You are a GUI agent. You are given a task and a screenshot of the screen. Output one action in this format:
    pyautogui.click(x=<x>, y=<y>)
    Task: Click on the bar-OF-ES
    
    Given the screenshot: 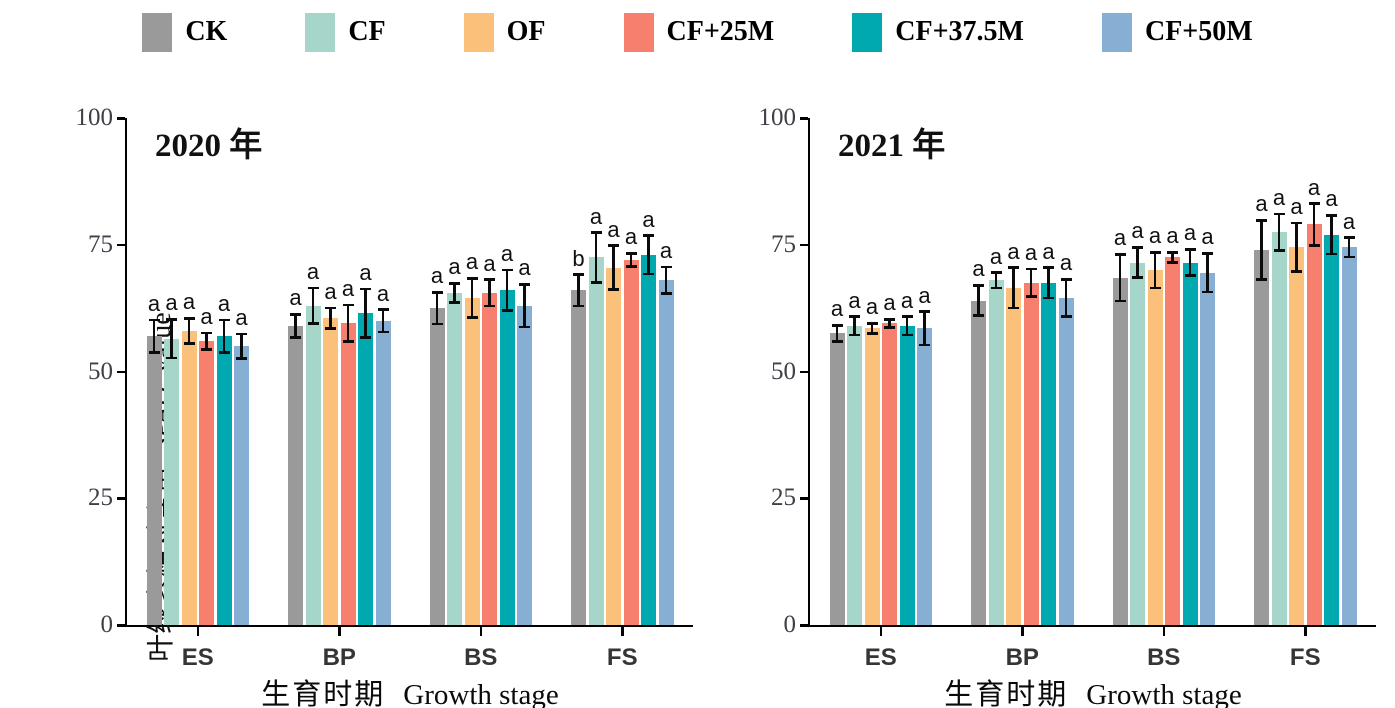 What is the action you would take?
    pyautogui.click(x=872, y=476)
    